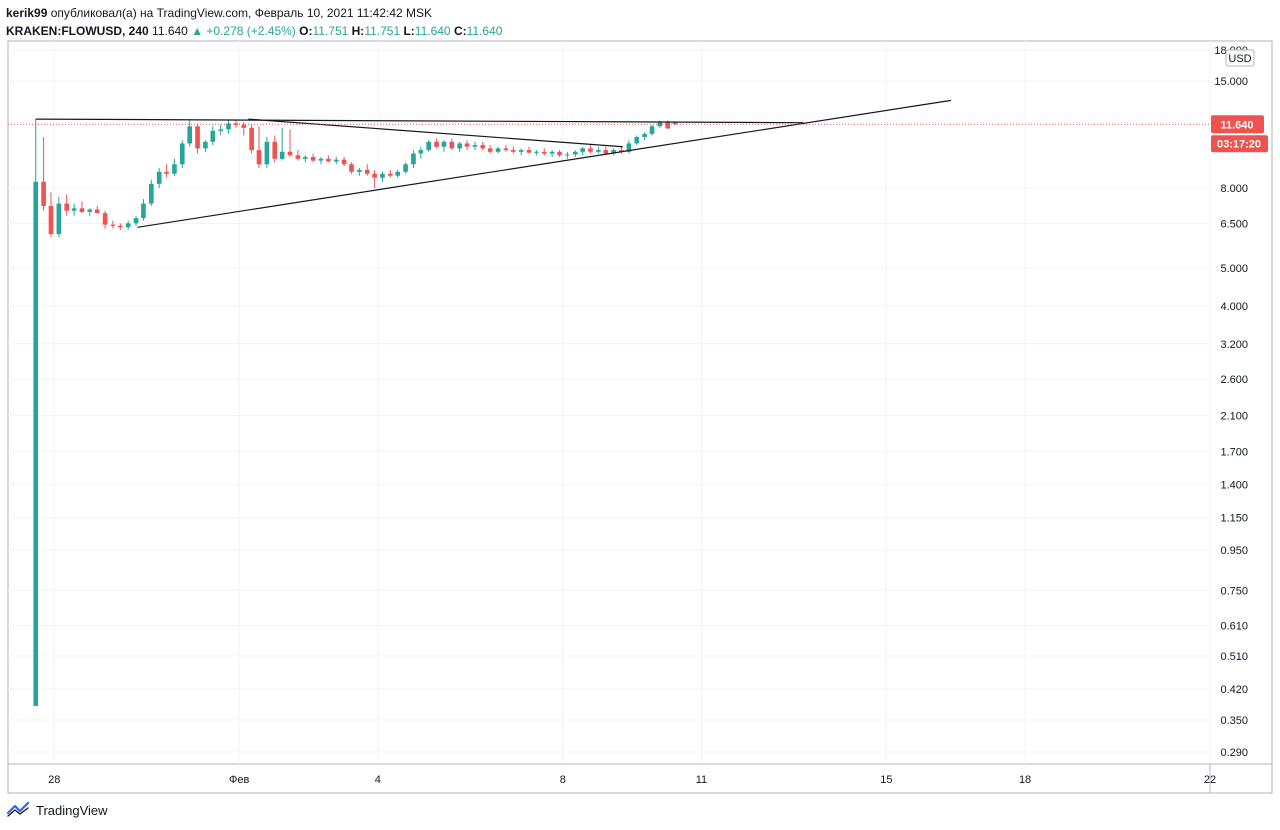 The height and width of the screenshot is (830, 1280). What do you see at coordinates (886, 780) in the screenshot?
I see `x-tick-label: 15` at bounding box center [886, 780].